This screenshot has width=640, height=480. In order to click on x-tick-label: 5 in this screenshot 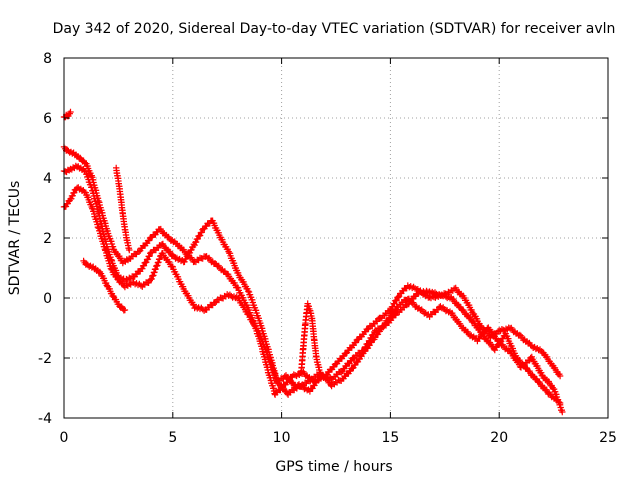, I will do `click(172, 438)`.